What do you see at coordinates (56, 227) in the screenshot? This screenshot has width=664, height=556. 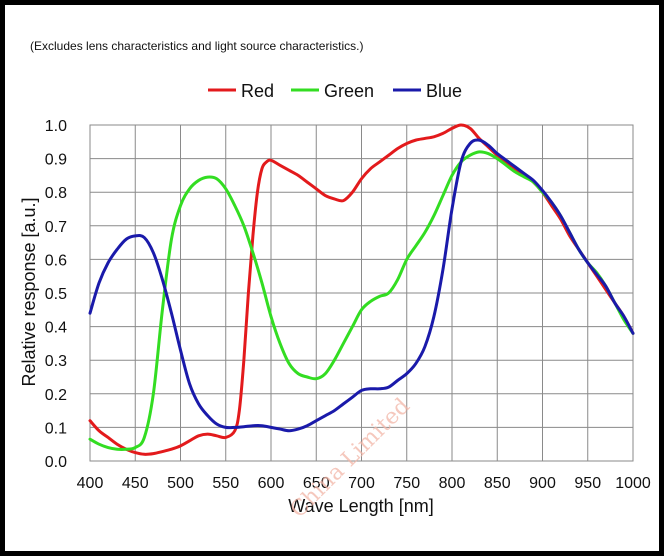 I see `y-tick-label: 0.7` at bounding box center [56, 227].